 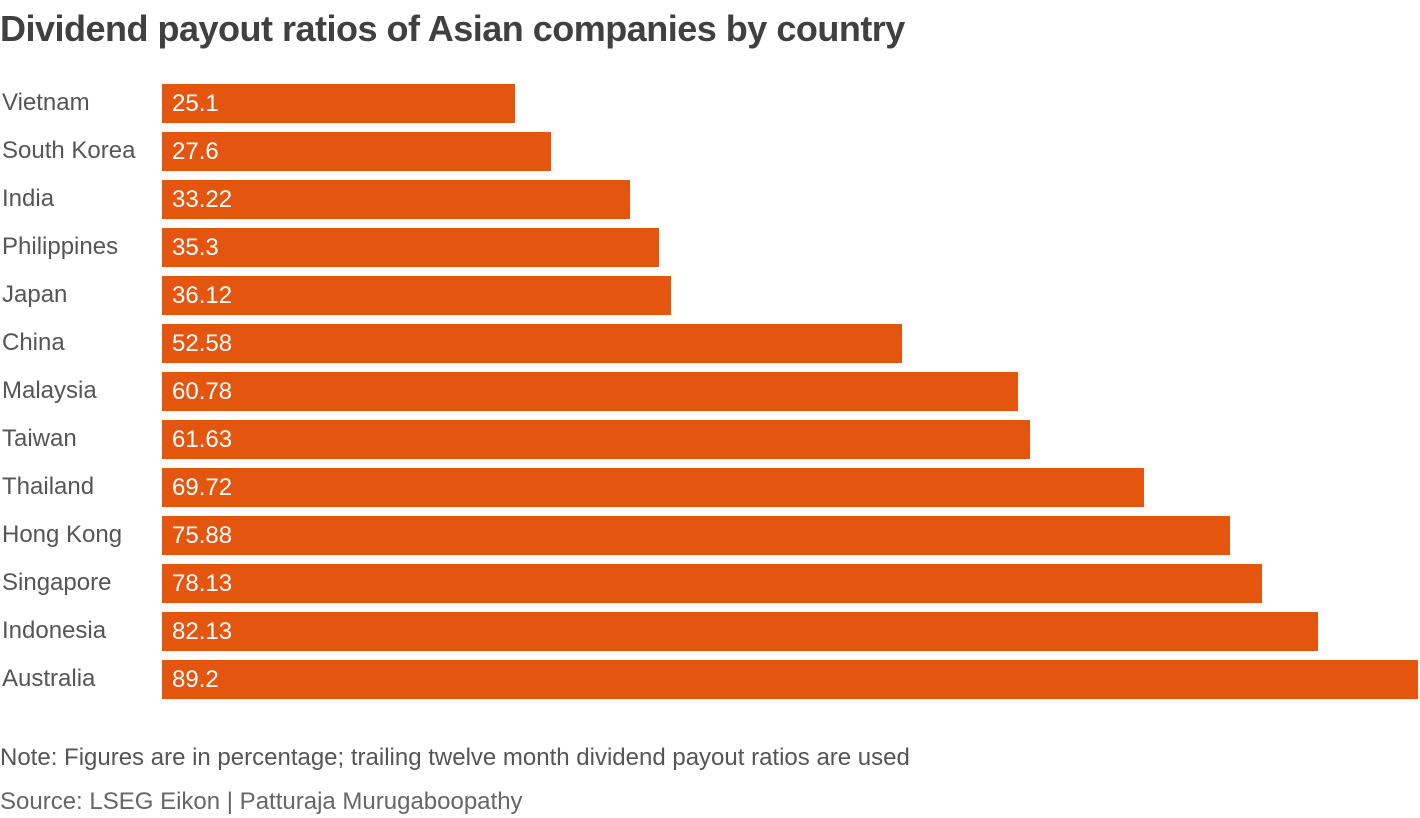 I want to click on bar-row: Singapore 78.13, so click(x=710, y=583).